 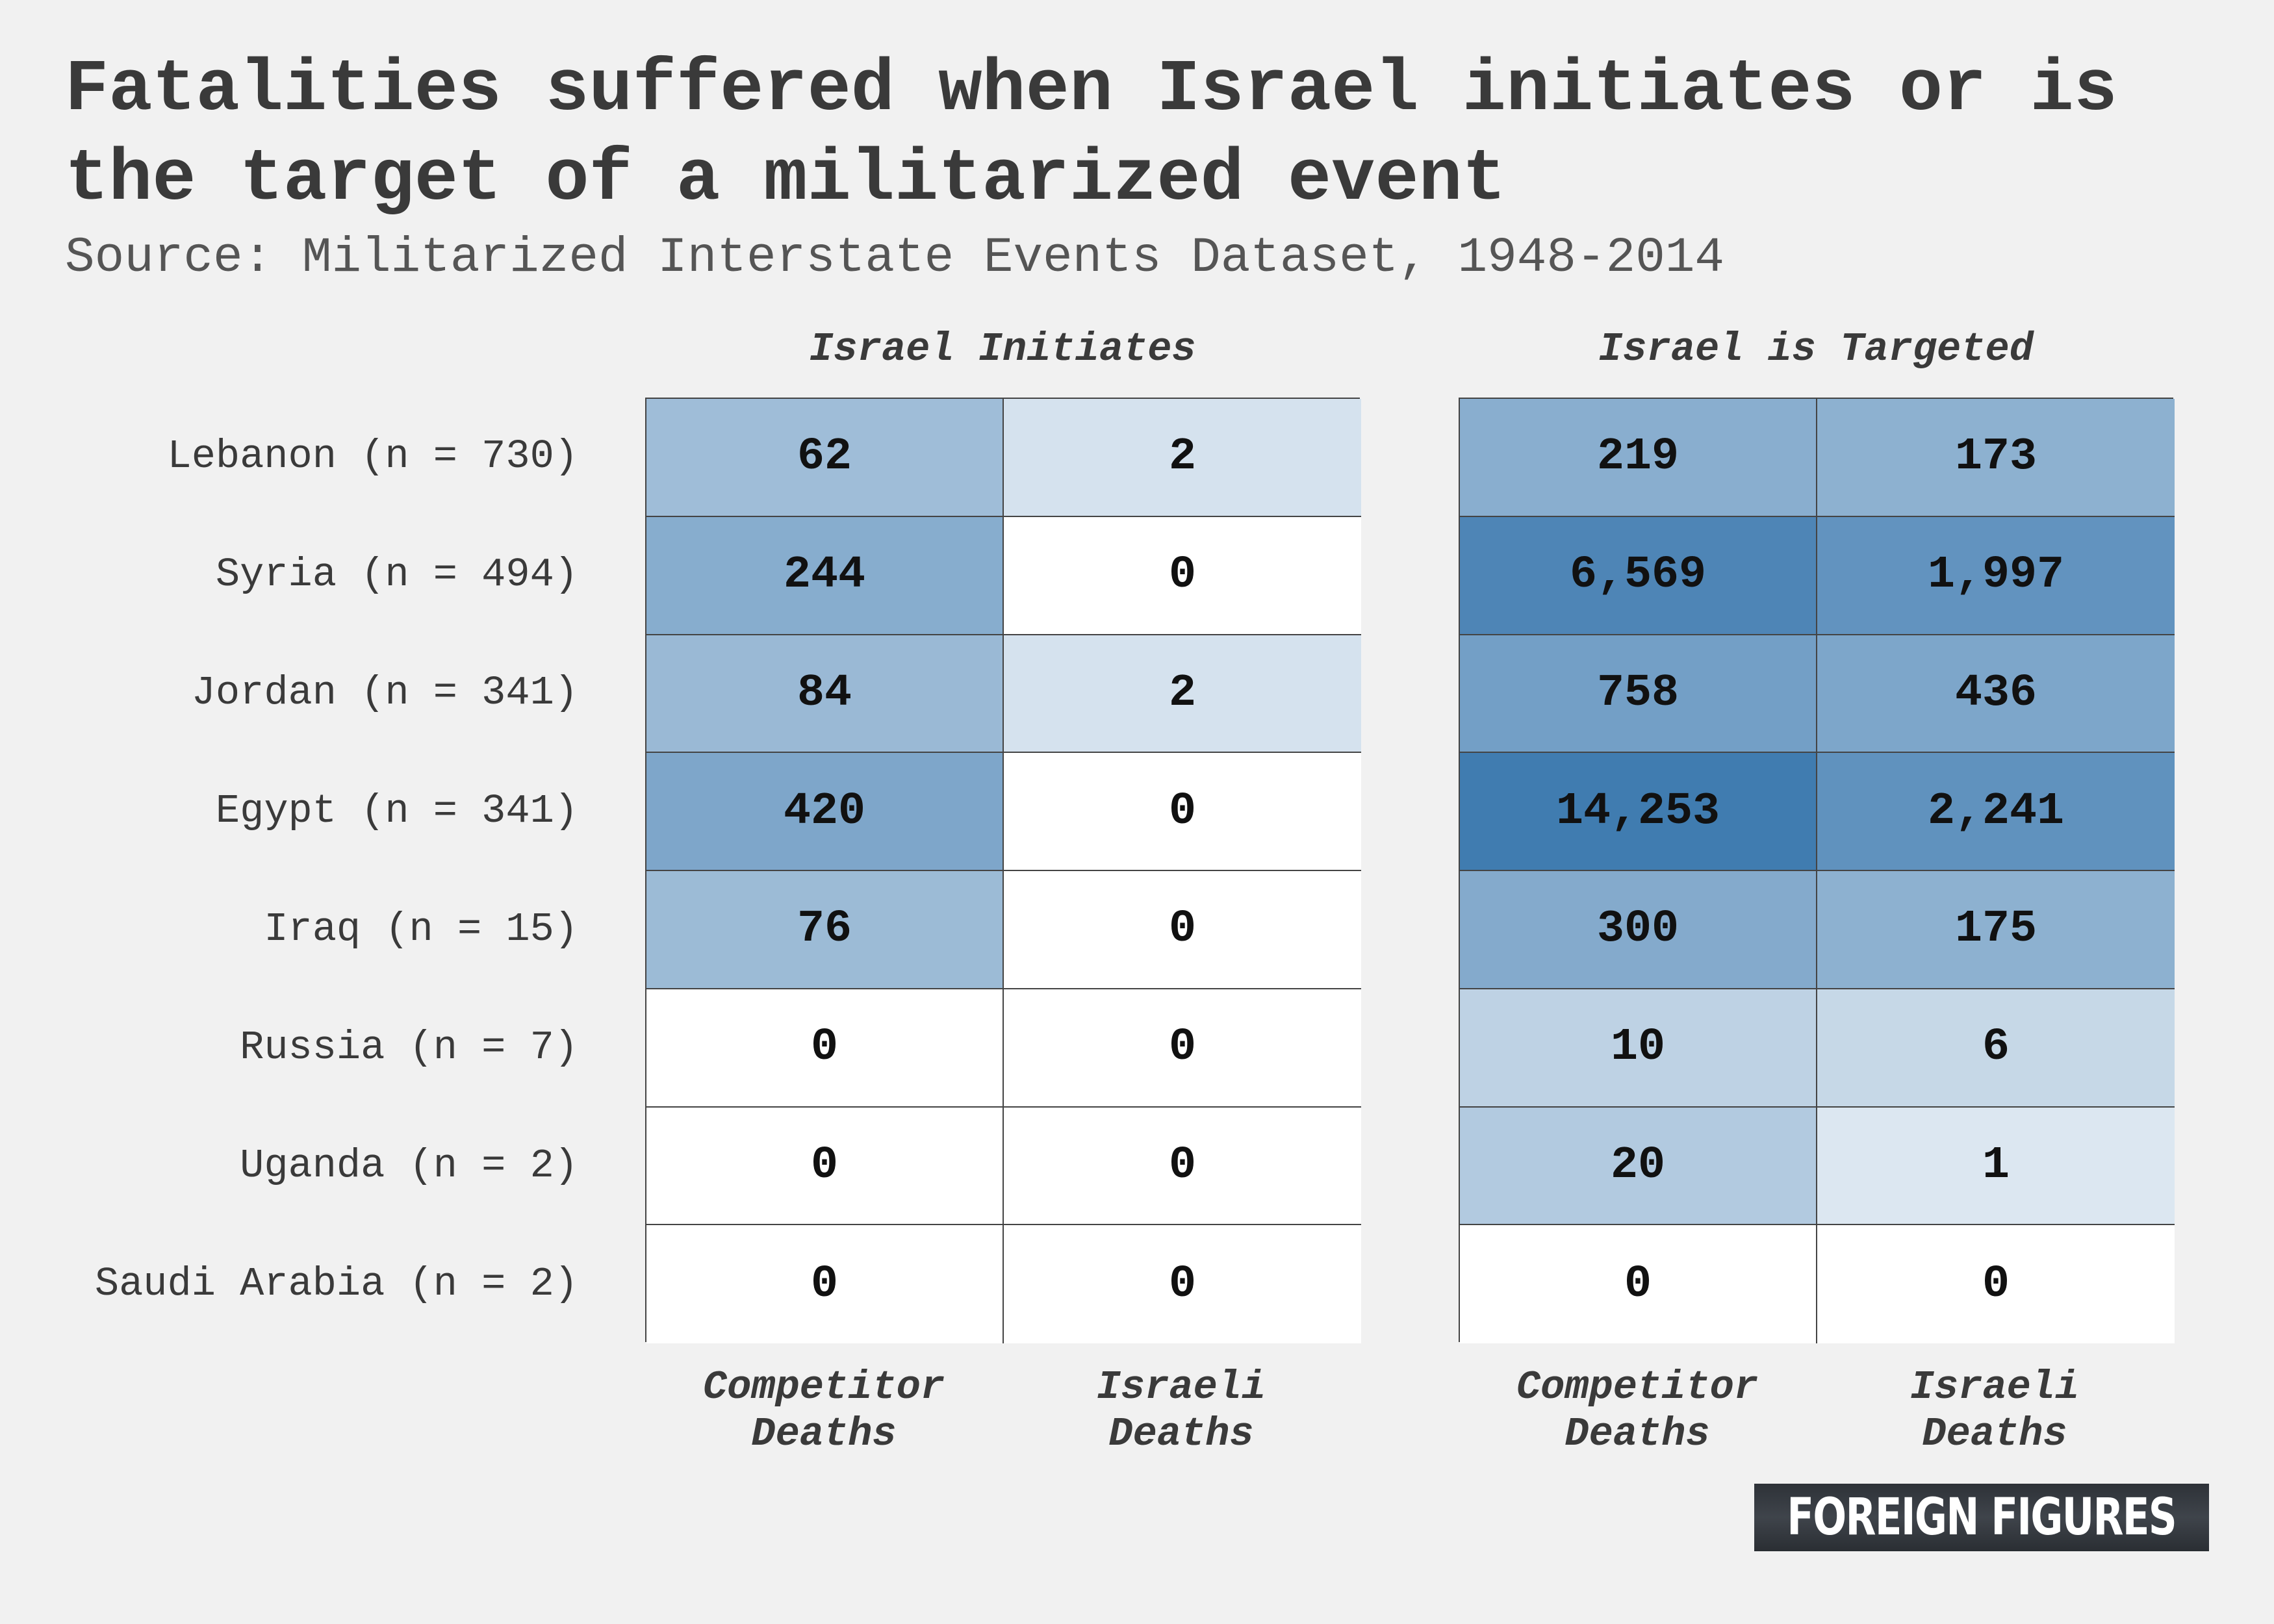 What do you see at coordinates (1002, 1411) in the screenshot?
I see `column-labels-initiates: Competitor Deaths Israeli Deaths` at bounding box center [1002, 1411].